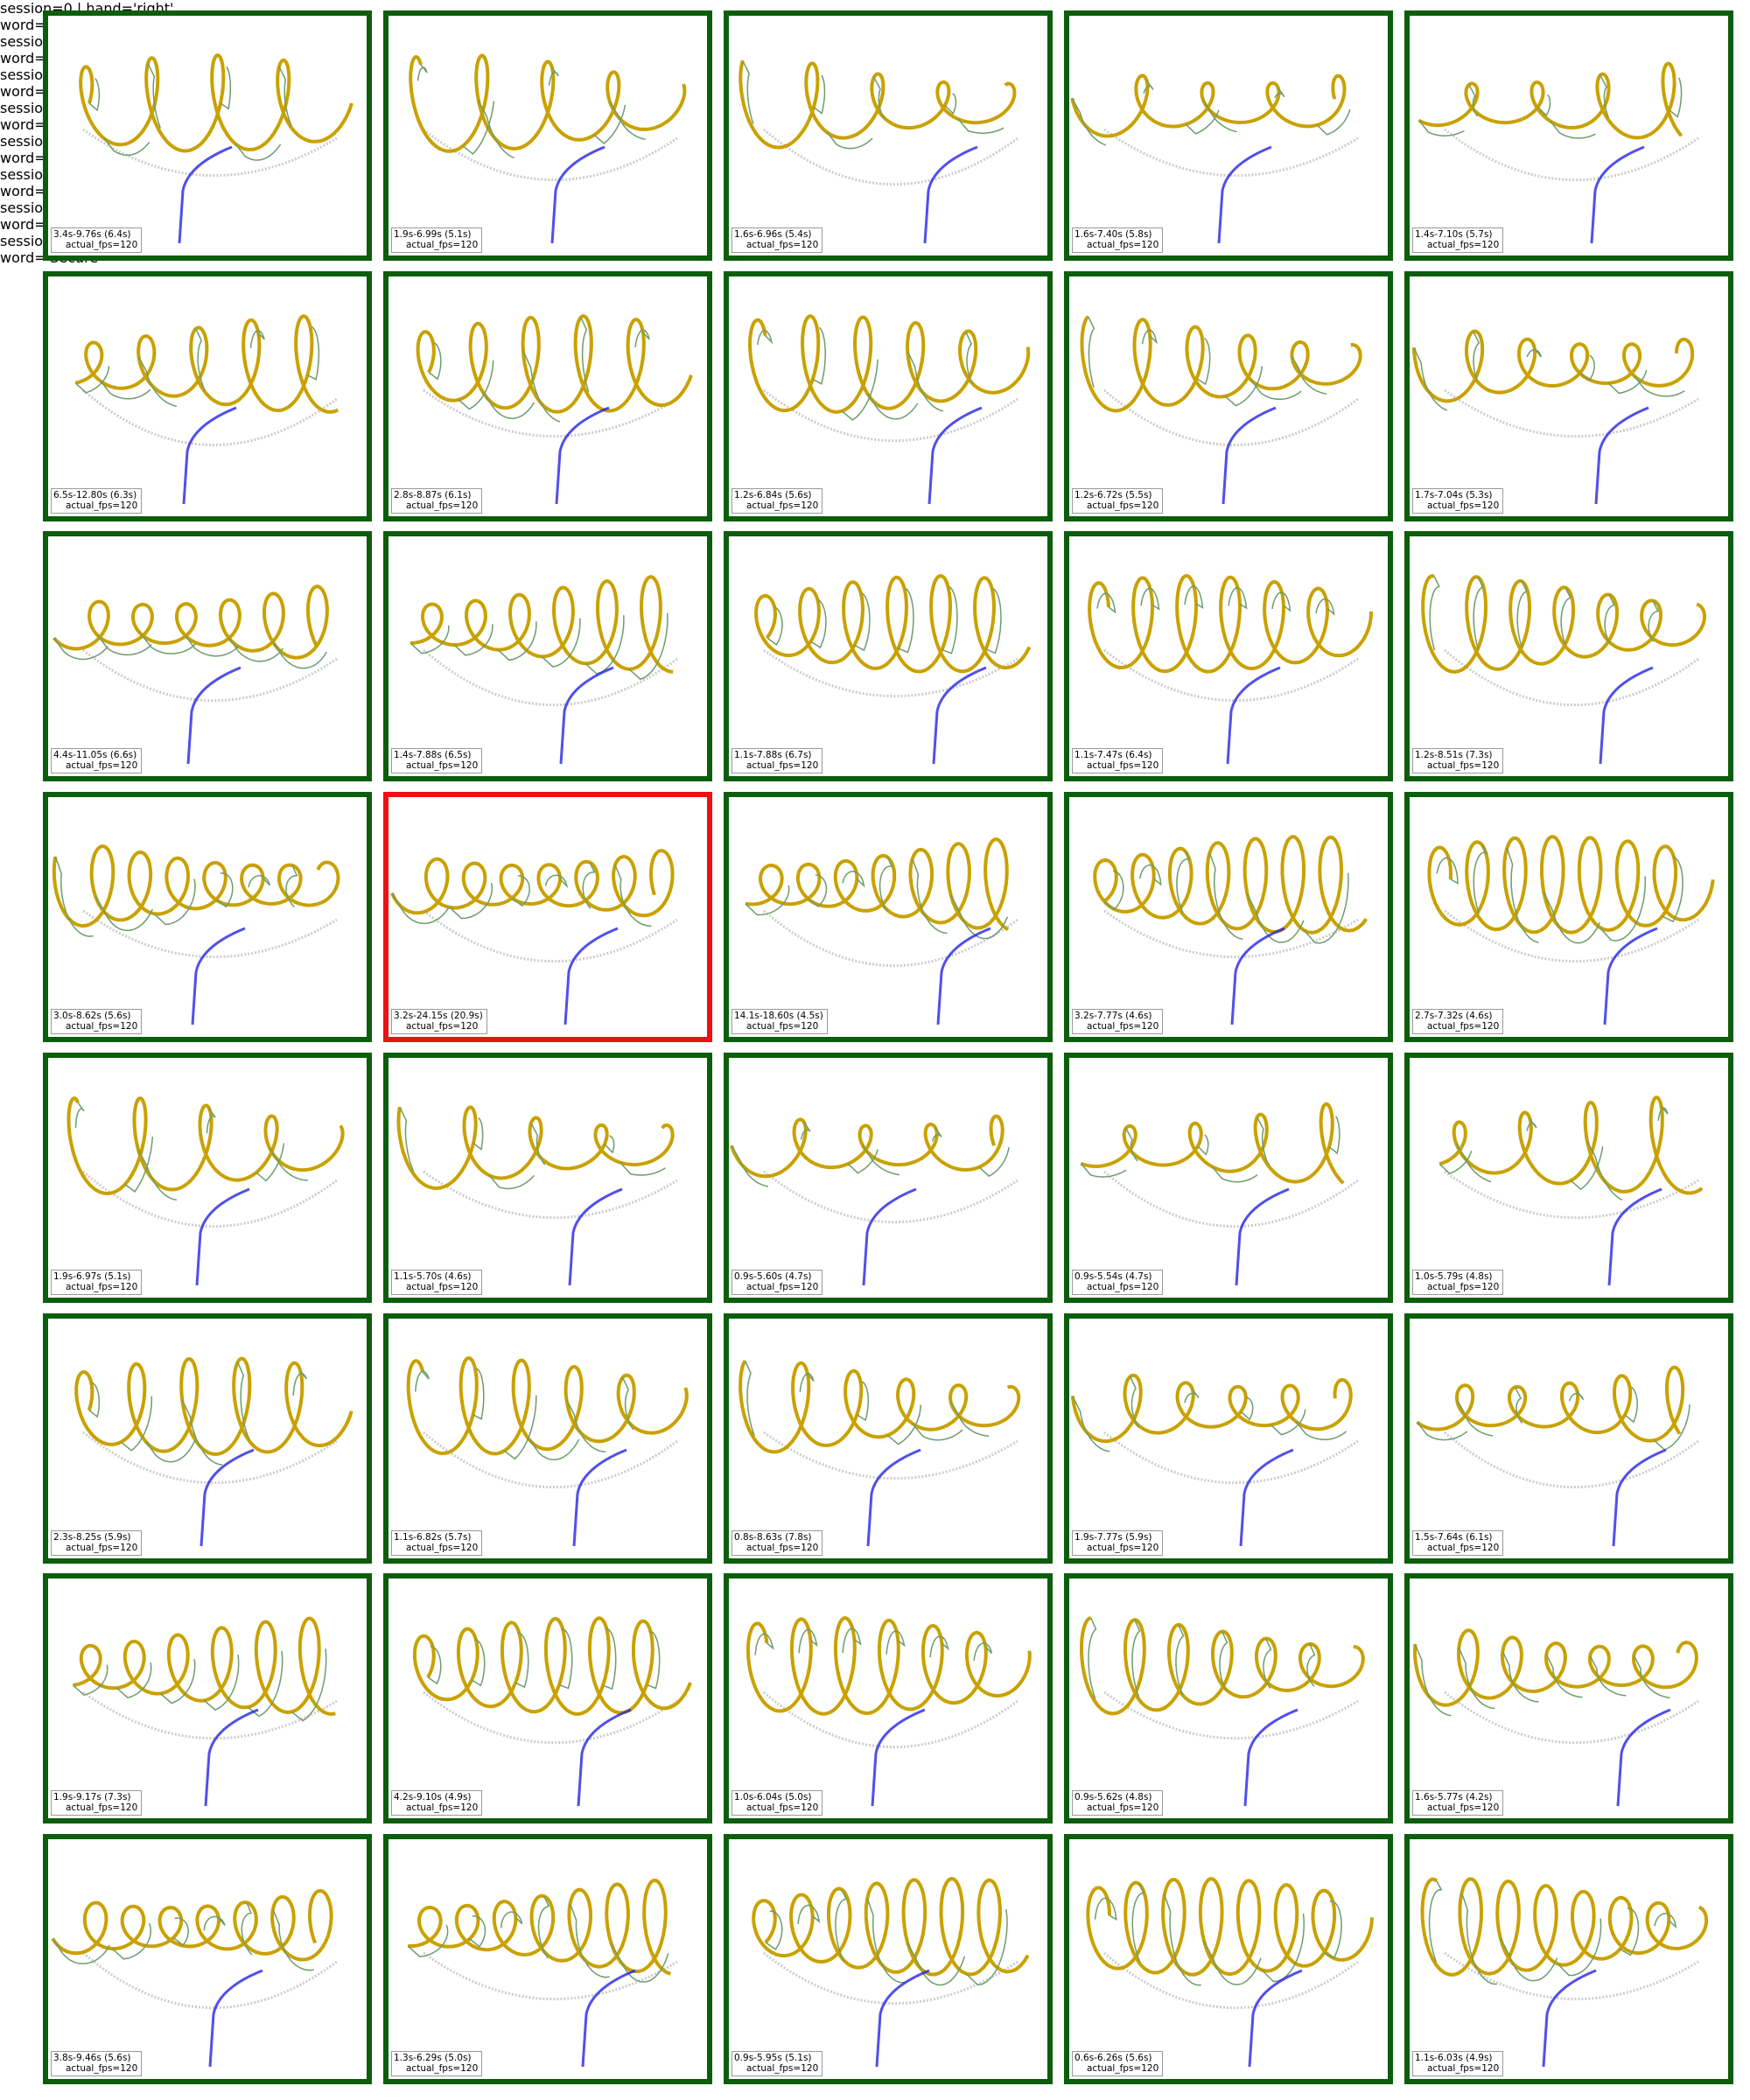 The height and width of the screenshot is (2100, 1750). What do you see at coordinates (1458, 1803) in the screenshot?
I see `time-info: 1.6s-5.77s (4.2s) actual_fps=120` at bounding box center [1458, 1803].